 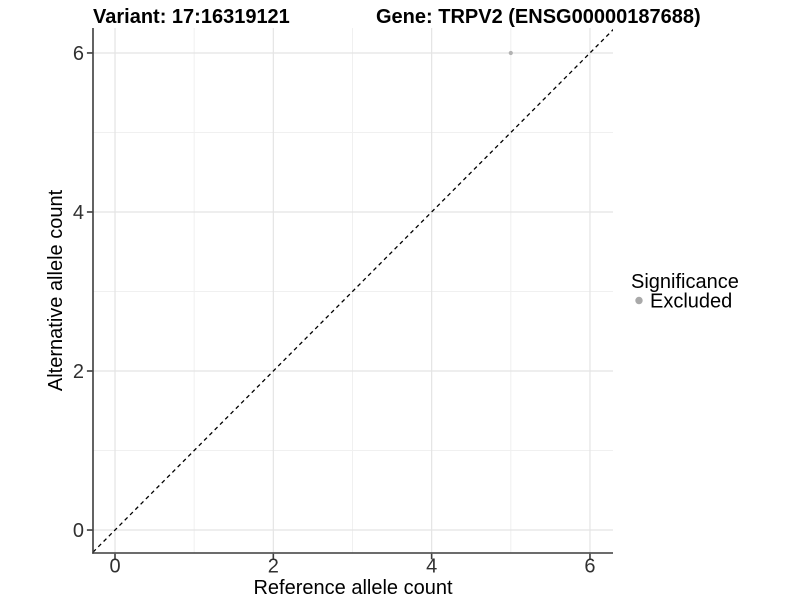 What do you see at coordinates (639, 300) in the screenshot?
I see `legend-key-excluded-icon` at bounding box center [639, 300].